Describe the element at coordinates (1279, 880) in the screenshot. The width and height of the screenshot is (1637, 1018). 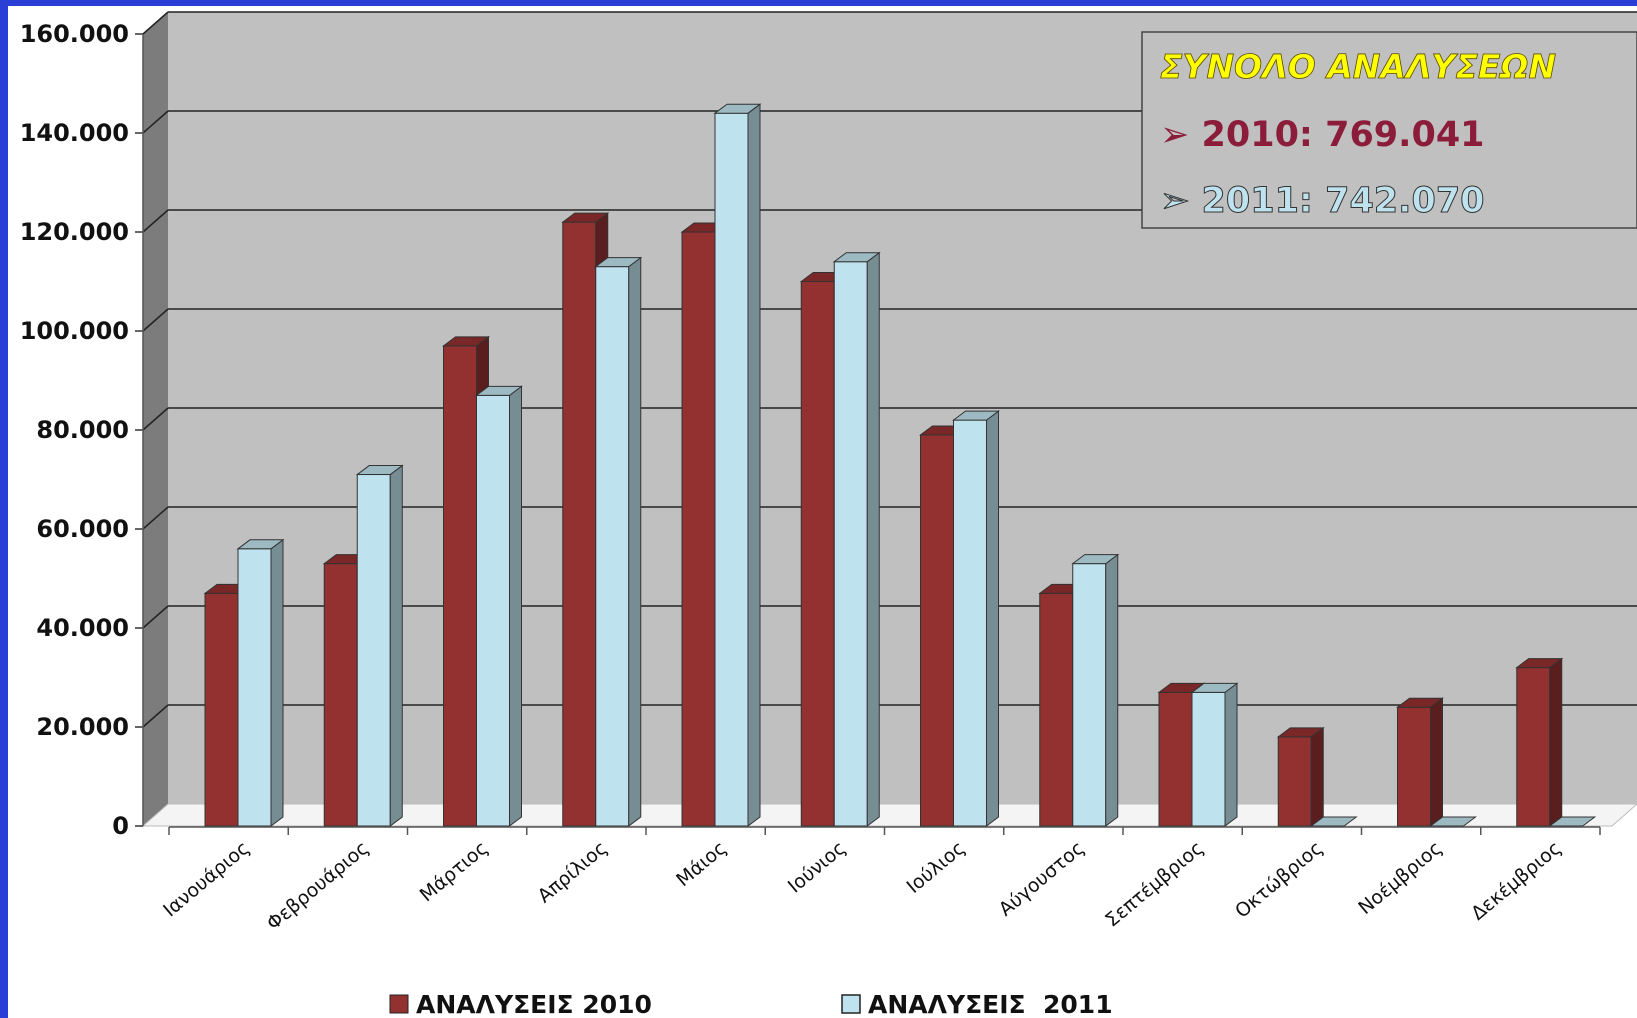
I see `x-tick-label: Οκτώβριος` at that location.